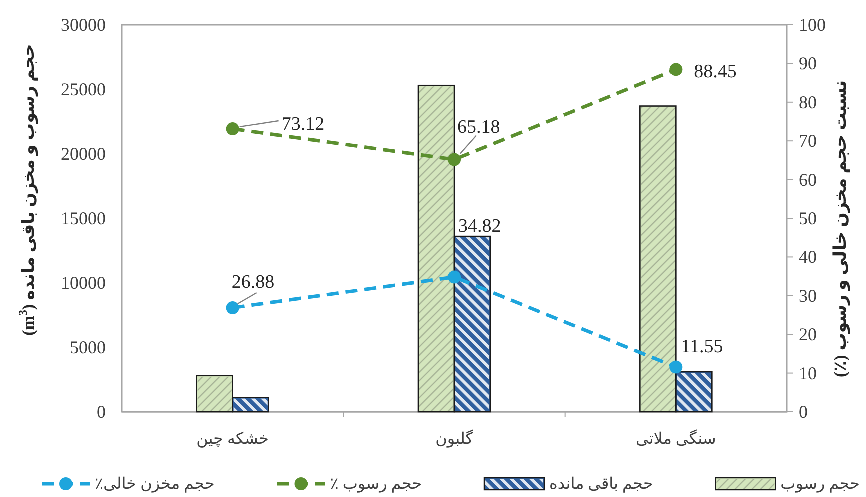 The image size is (866, 497). What do you see at coordinates (233, 439) in the screenshot?
I see `x-tick-label: خشکه چین` at bounding box center [233, 439].